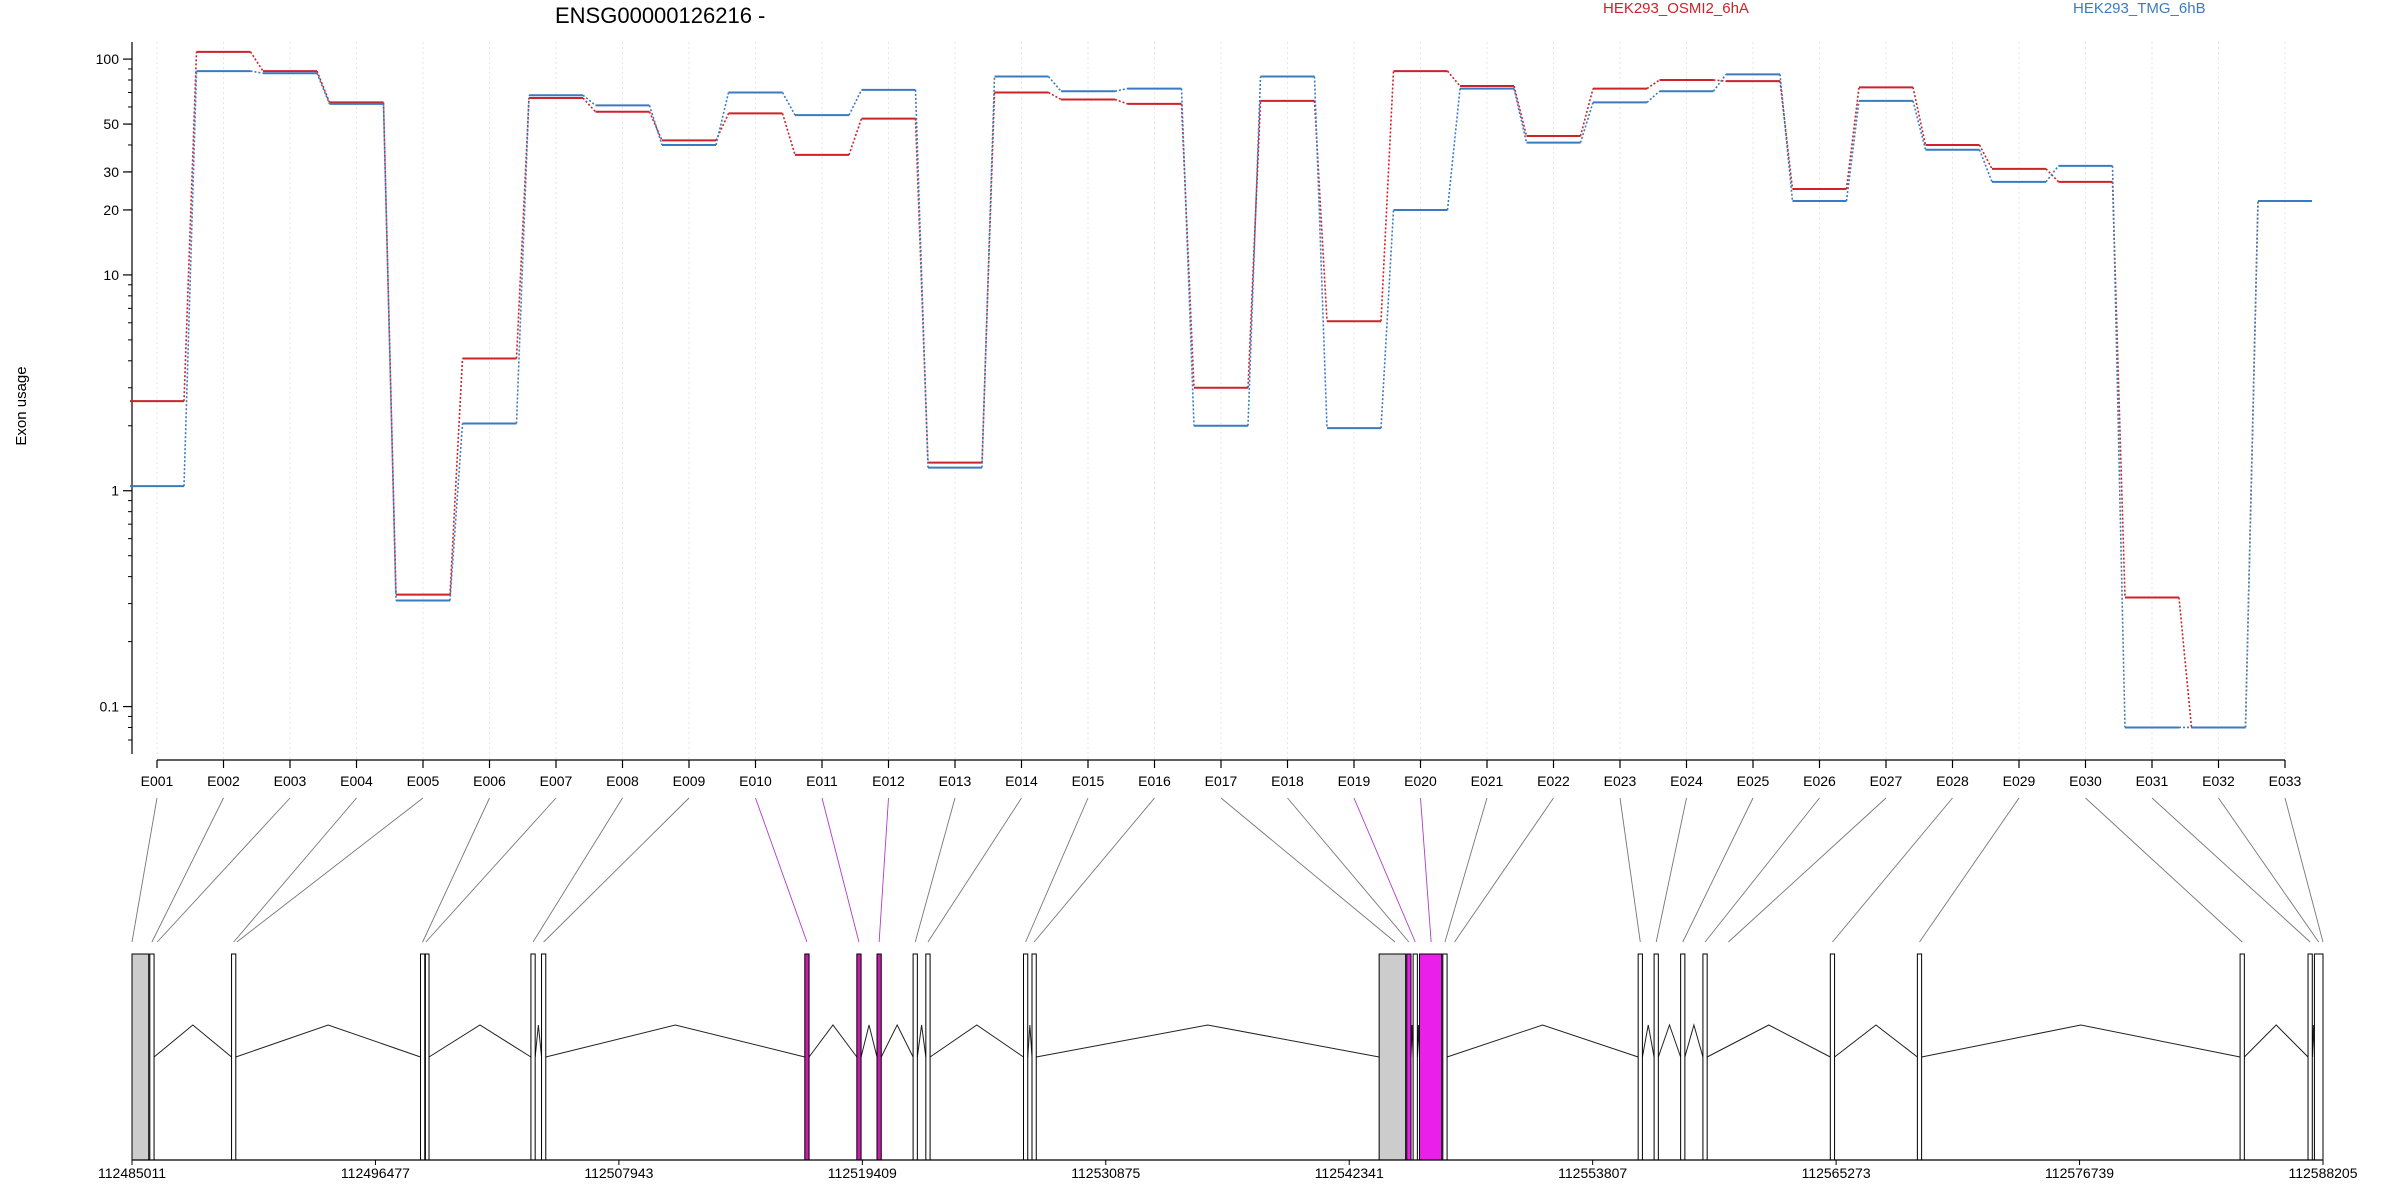 The width and height of the screenshot is (2400, 1200). I want to click on chart-title: ENSG00000126216 -, so click(660, 15).